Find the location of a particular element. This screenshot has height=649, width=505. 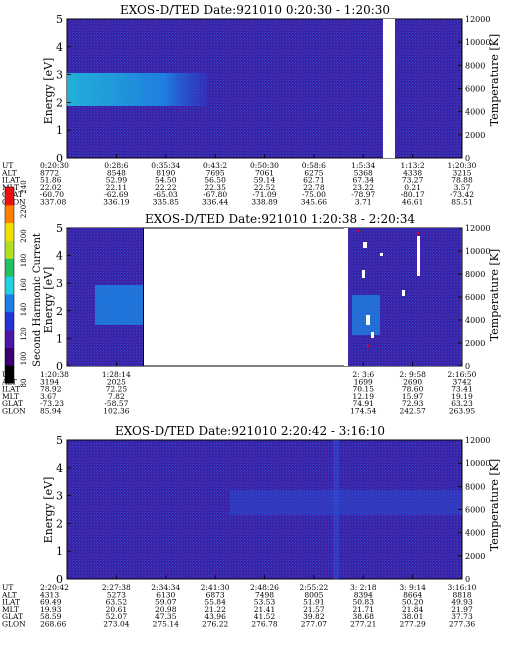

x-cell: 7.82 is located at coordinates (116, 396).